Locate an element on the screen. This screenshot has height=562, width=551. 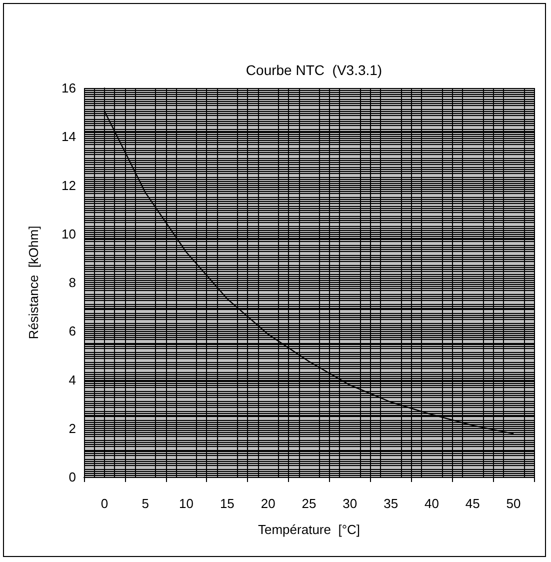
y-tick-label: 10 is located at coordinates (69, 234).